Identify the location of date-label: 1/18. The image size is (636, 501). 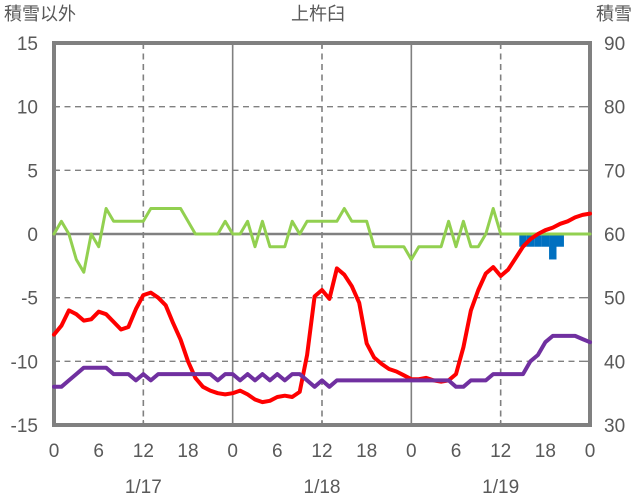
(322, 487).